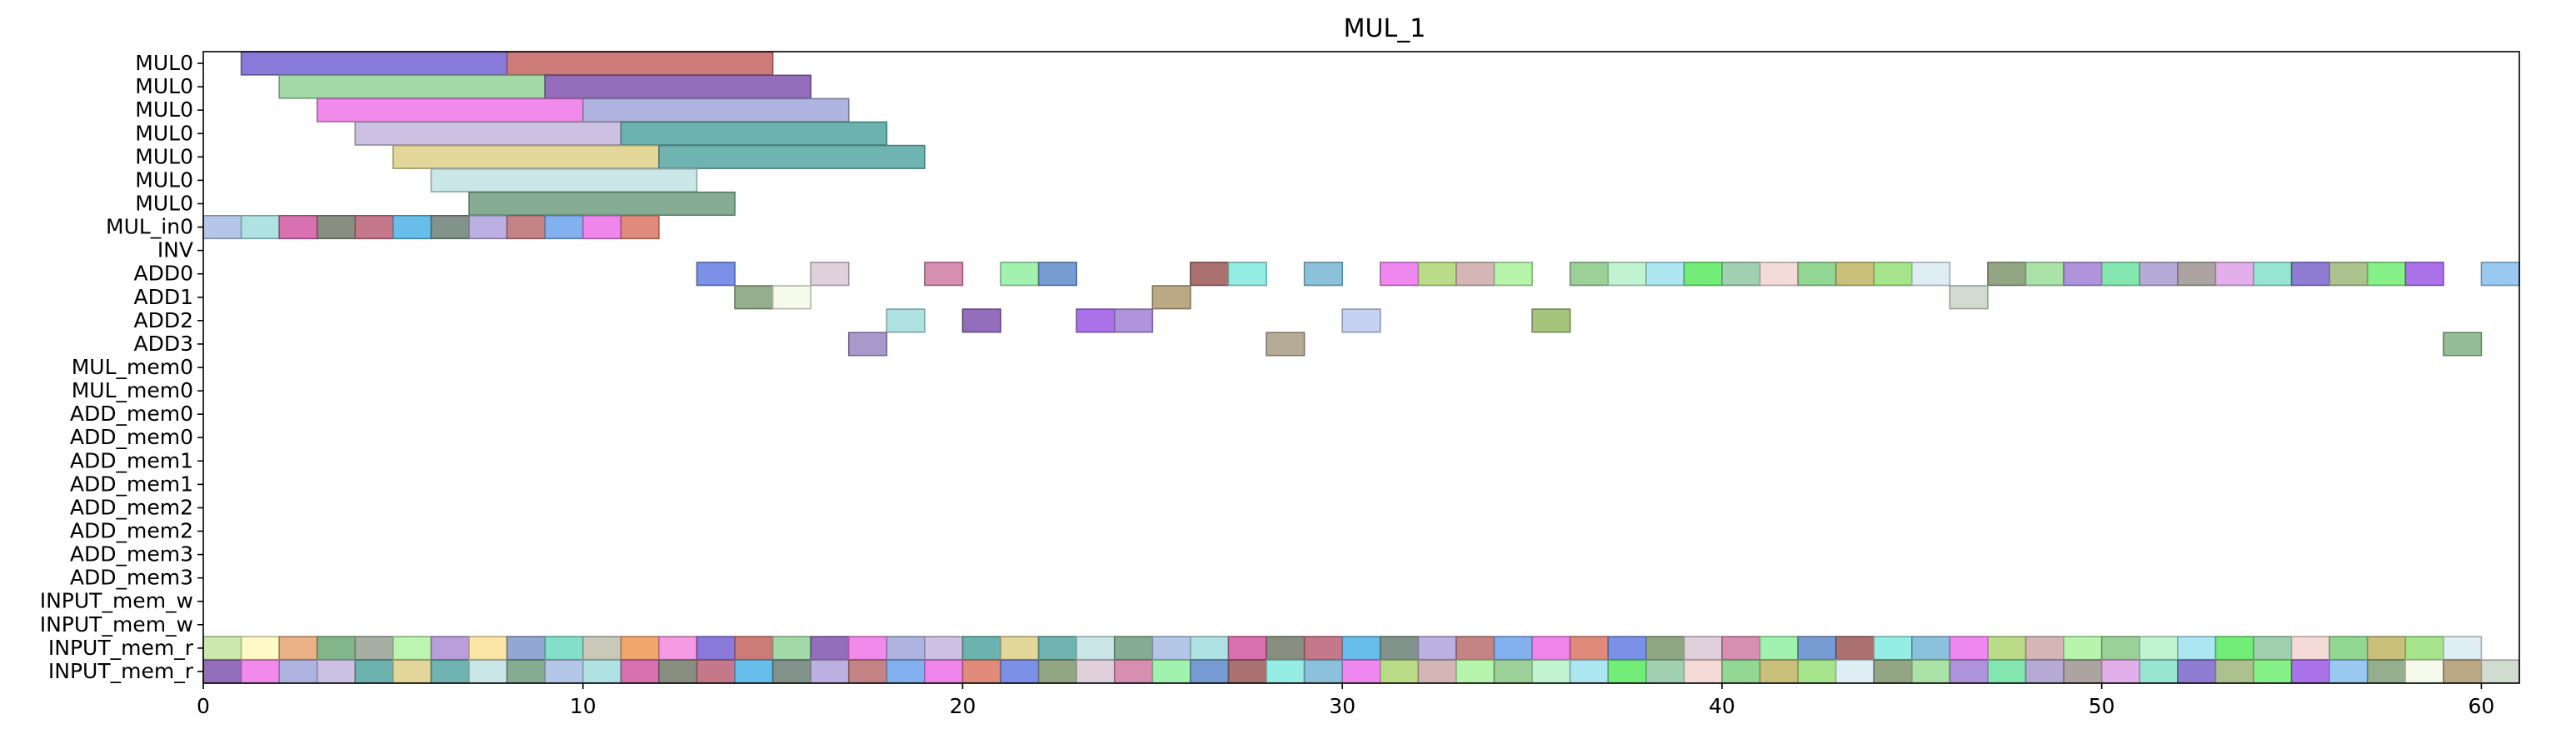  What do you see at coordinates (163, 344) in the screenshot?
I see `y-tick-label: ADD3` at bounding box center [163, 344].